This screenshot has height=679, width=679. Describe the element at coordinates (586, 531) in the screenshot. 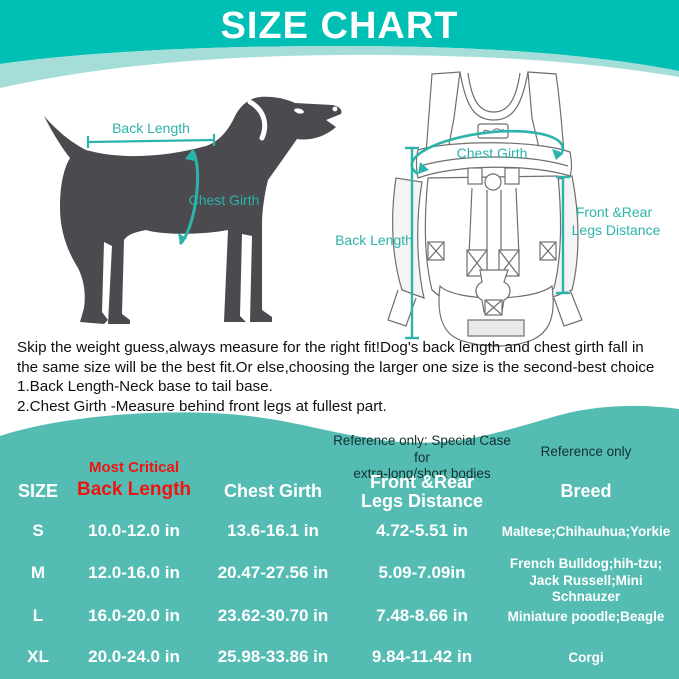

I see `row-s-breed: Maltese;Chihauhua;Yorkie` at that location.